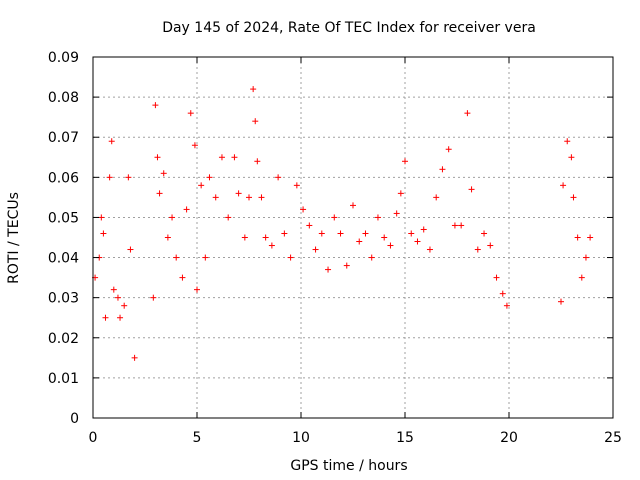 This screenshot has height=480, width=640. I want to click on x-tick-label: 25, so click(613, 438).